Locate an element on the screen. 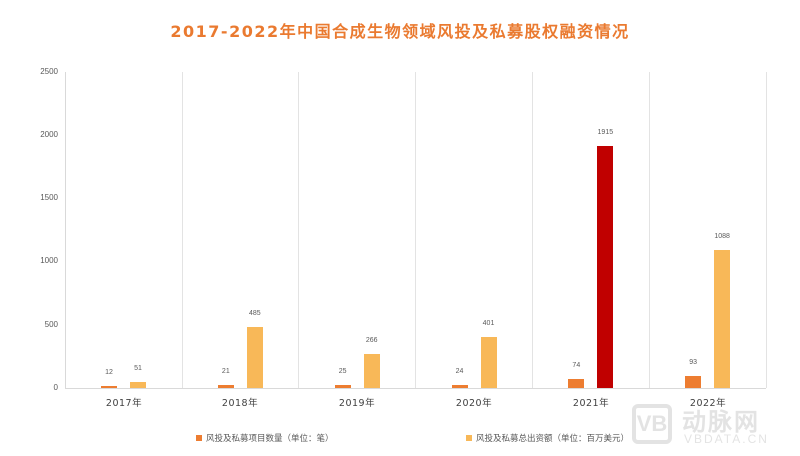  watermark-en: VBDATA.CN is located at coordinates (726, 439).